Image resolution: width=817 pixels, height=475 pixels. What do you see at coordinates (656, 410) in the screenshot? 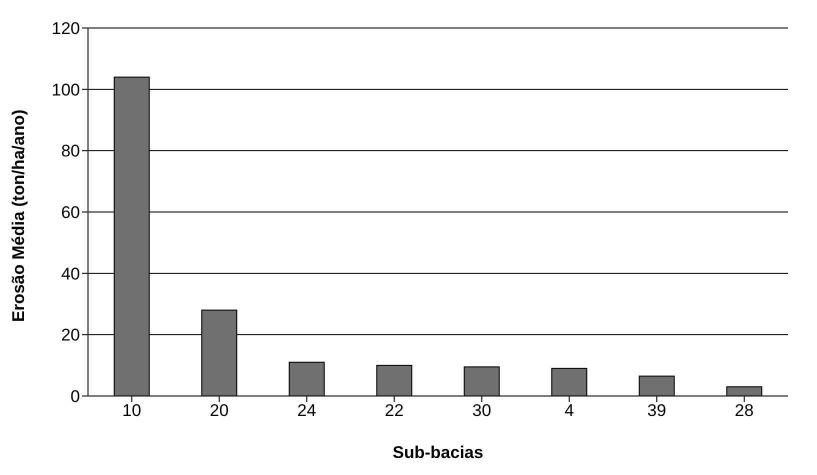
I see `x-tick-label: 39` at bounding box center [656, 410].